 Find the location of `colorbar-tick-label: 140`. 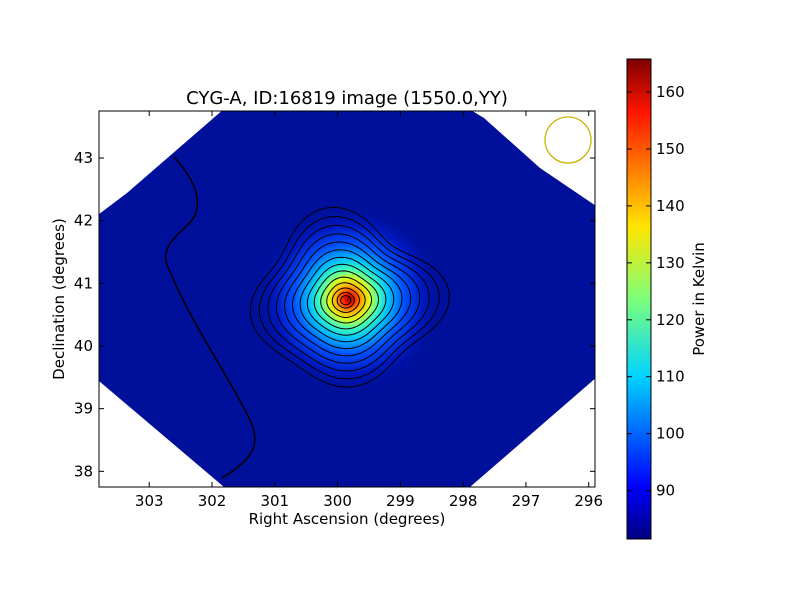

colorbar-tick-label: 140 is located at coordinates (670, 206).